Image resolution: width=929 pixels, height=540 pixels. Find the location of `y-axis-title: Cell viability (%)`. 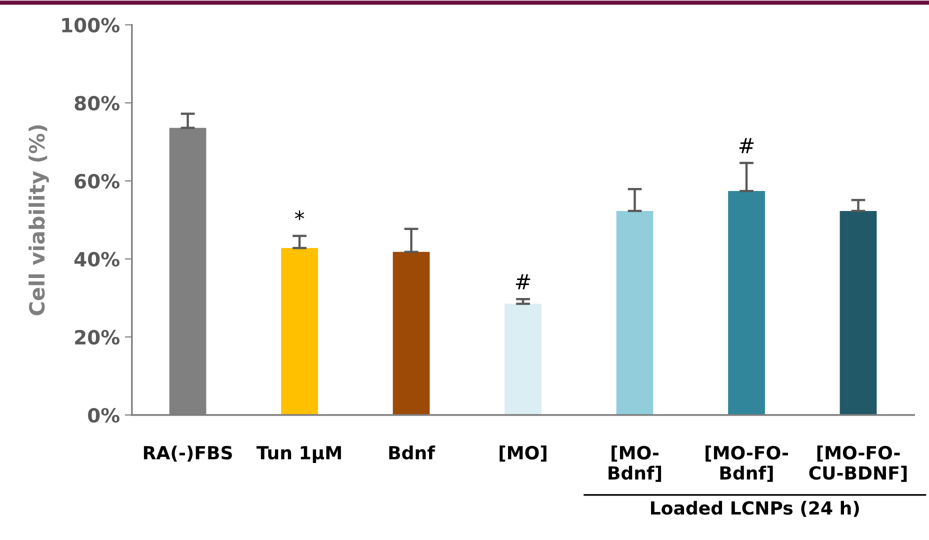

y-axis-title: Cell viability (%) is located at coordinates (38, 220).